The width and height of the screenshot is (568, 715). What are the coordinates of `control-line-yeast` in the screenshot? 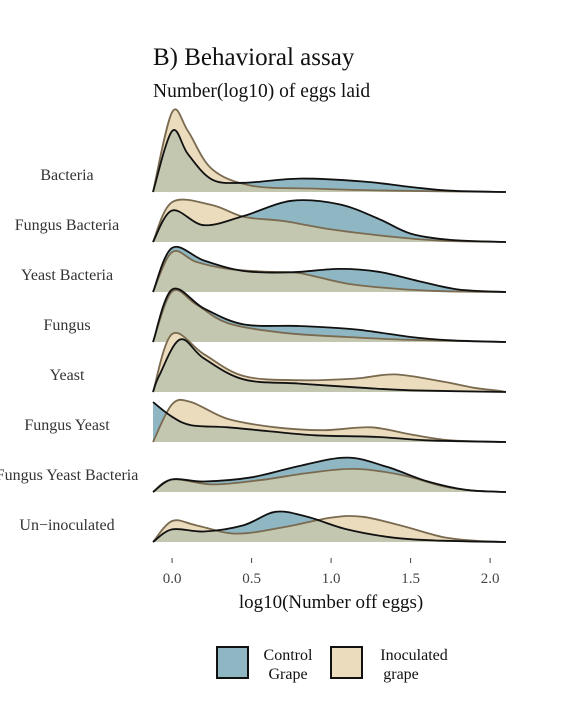 It's located at (329, 365).